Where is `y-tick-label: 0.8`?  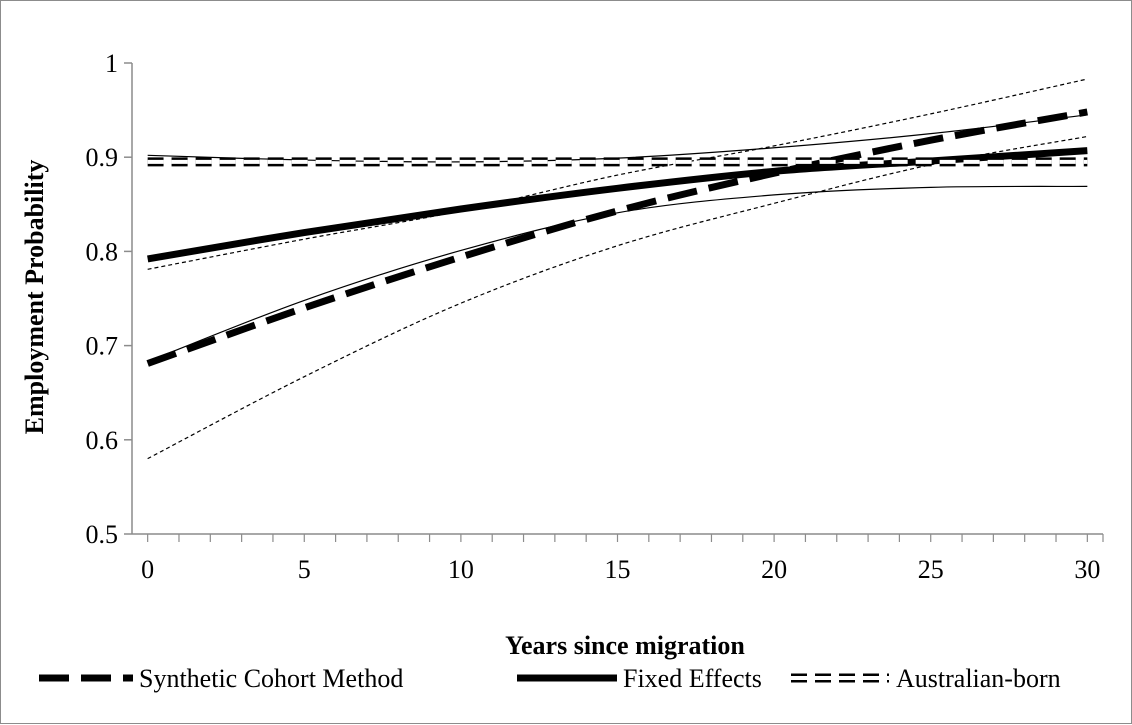 y-tick-label: 0.8 is located at coordinates (102, 251).